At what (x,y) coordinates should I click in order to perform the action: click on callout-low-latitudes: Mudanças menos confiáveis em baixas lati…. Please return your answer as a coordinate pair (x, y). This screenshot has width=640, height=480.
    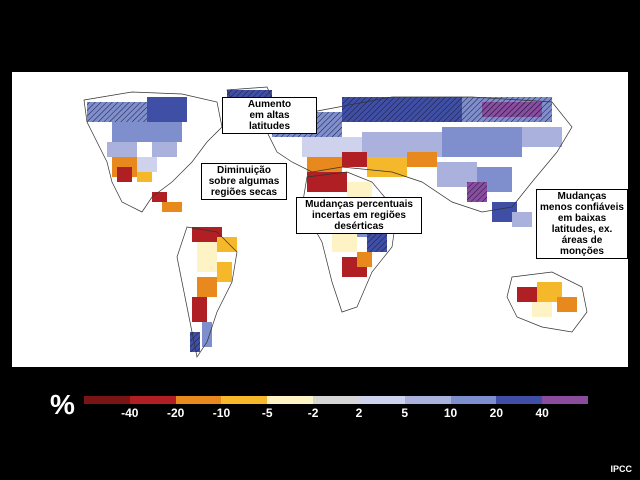
    Looking at the image, I should click on (582, 224).